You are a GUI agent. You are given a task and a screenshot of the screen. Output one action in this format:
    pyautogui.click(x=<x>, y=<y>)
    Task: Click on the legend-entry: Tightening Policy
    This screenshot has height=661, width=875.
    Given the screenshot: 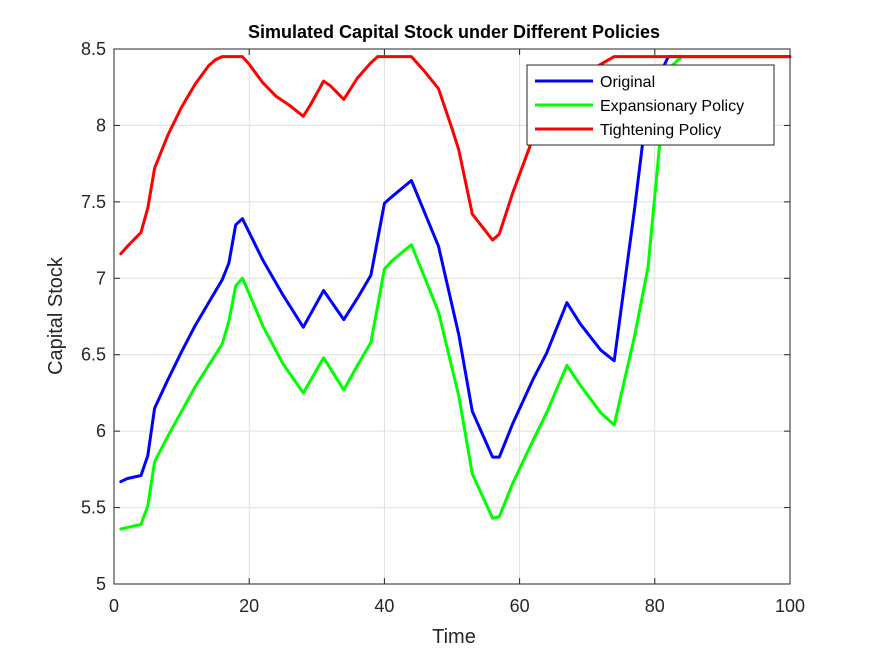 What is the action you would take?
    pyautogui.click(x=660, y=130)
    